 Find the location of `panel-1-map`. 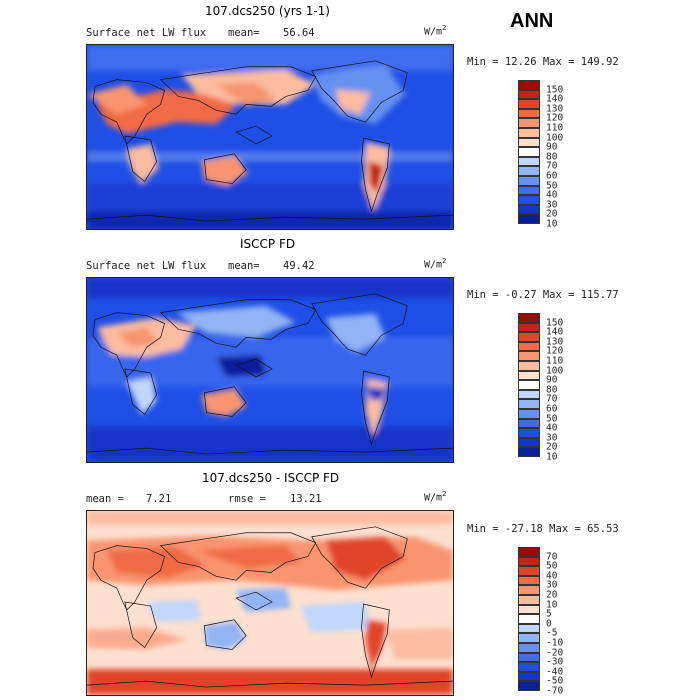

panel-1-map is located at coordinates (270, 137).